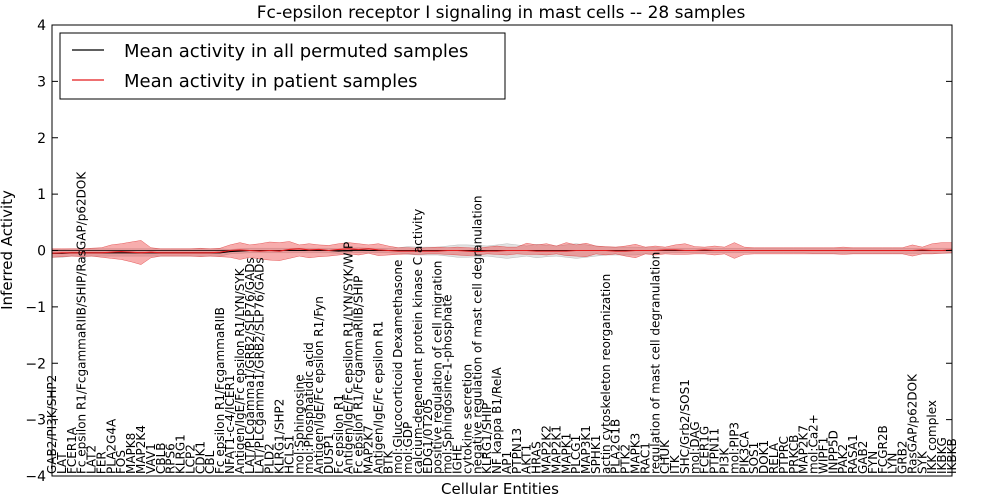  Describe the element at coordinates (181, 454) in the screenshot. I see `x-category-label: KLRG1` at that location.